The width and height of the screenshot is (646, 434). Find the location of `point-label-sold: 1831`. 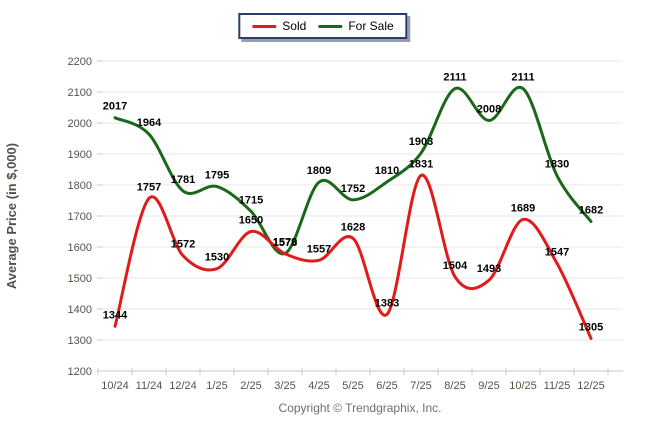

point-label-sold: 1831 is located at coordinates (421, 164).